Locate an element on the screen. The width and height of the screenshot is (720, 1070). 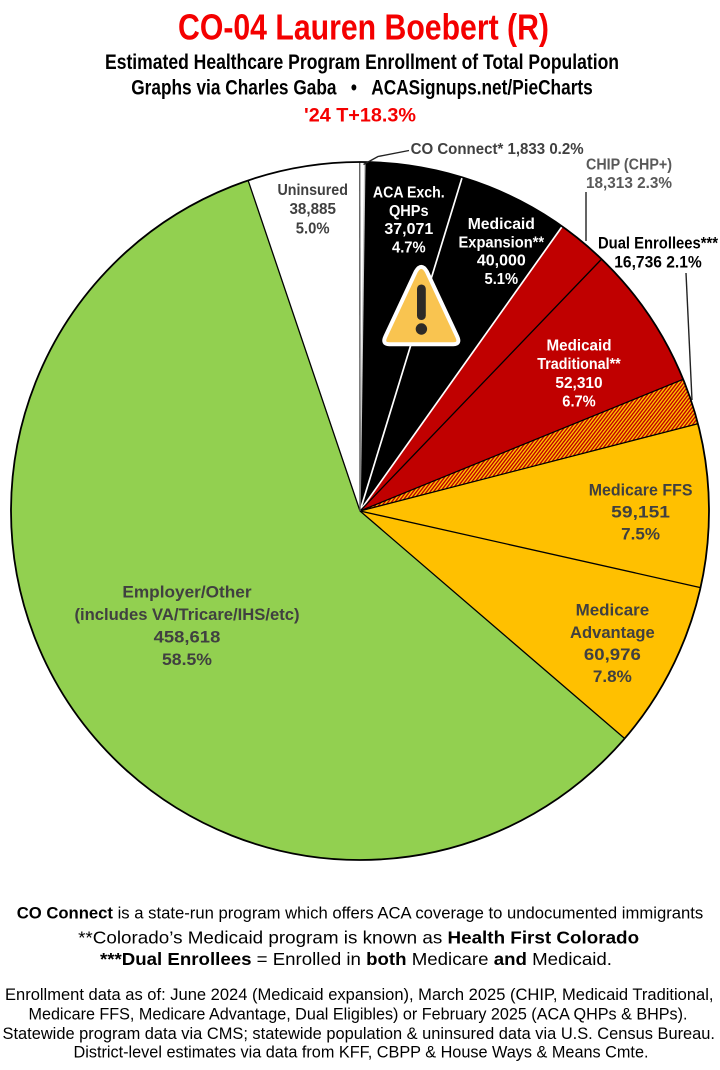
svg-text: Expansion** is located at coordinates (502, 242).